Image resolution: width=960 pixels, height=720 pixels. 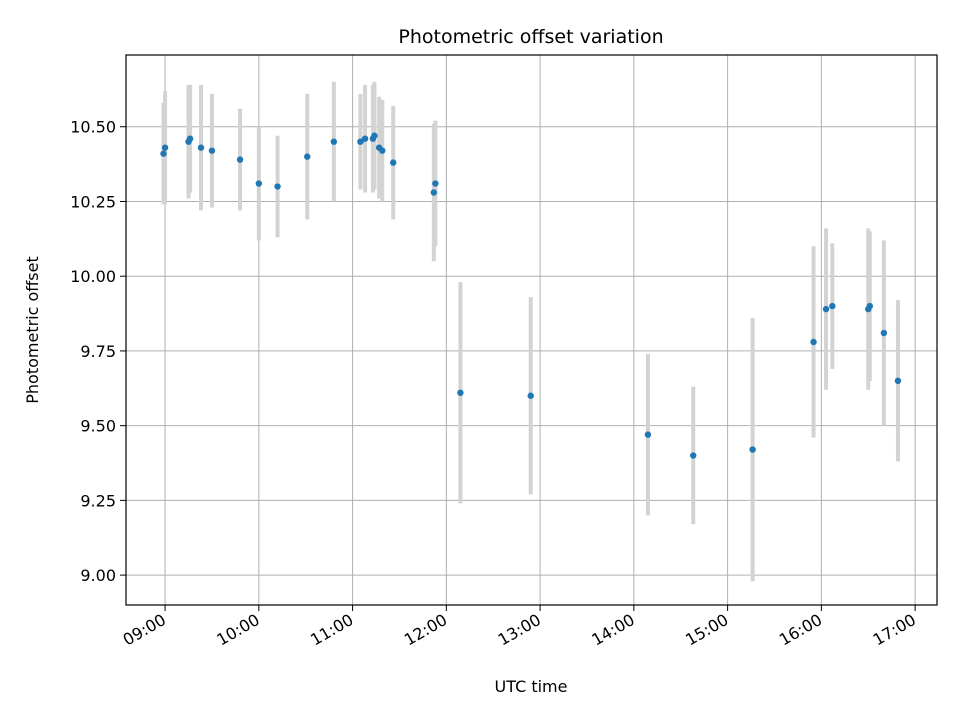 What do you see at coordinates (531, 686) in the screenshot?
I see `x-axis-title: UTC time` at bounding box center [531, 686].